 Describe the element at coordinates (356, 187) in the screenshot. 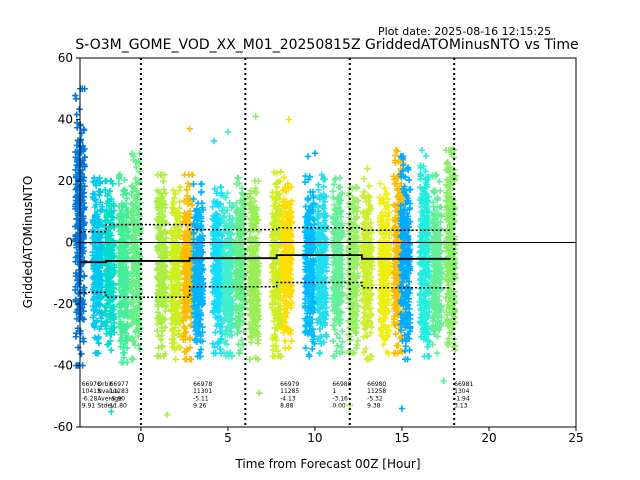

I see `data-point-col18` at that location.